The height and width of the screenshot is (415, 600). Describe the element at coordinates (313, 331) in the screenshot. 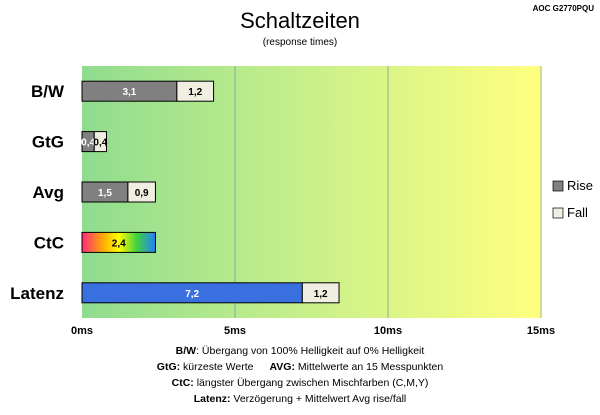

I see `x-axis-ticks: 0ms 5ms 10ms 15ms` at that location.